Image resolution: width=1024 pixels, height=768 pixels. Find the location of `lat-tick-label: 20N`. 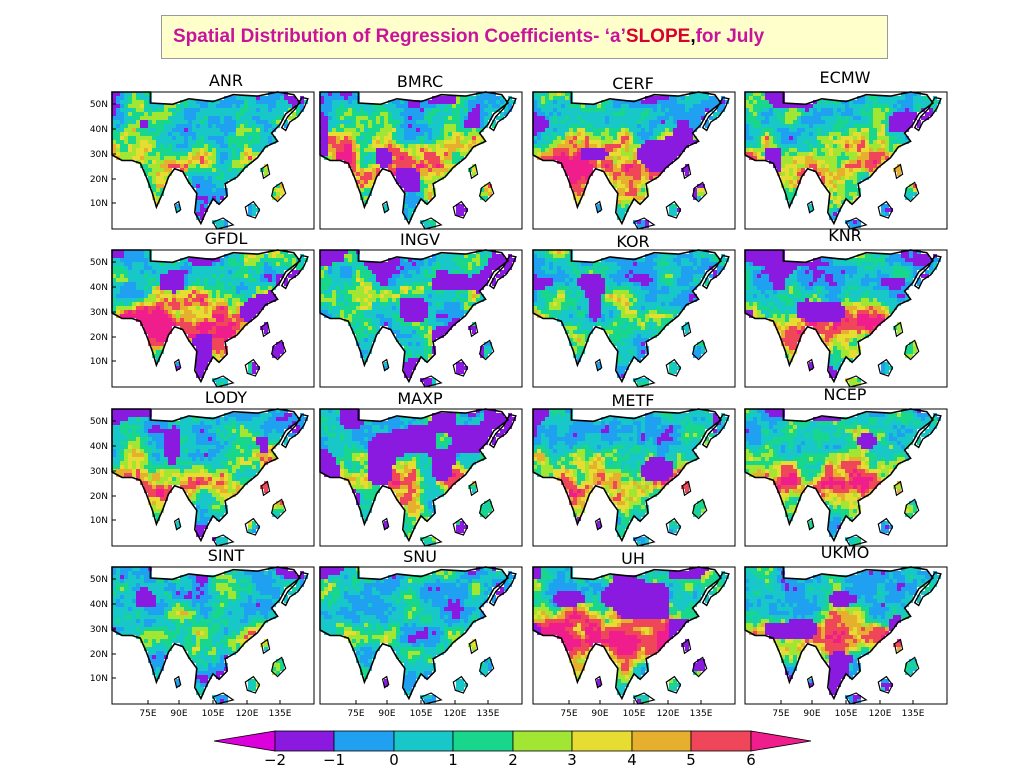

lat-tick-label: 20N is located at coordinates (99, 338).